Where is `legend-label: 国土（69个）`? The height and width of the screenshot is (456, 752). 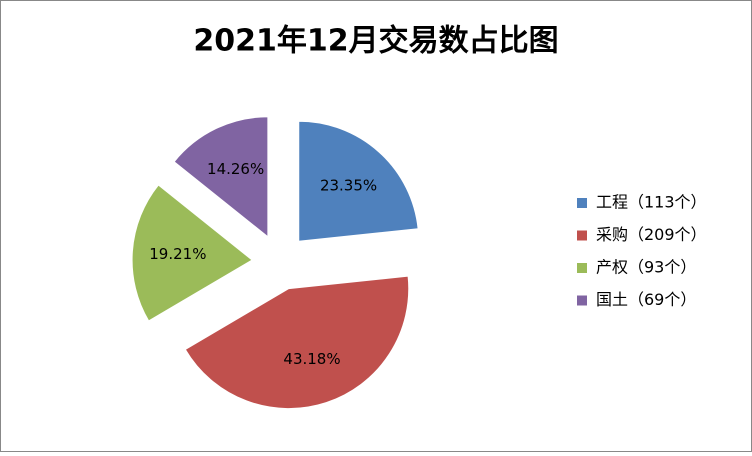 legend-label: 国土（69个） is located at coordinates (646, 299).